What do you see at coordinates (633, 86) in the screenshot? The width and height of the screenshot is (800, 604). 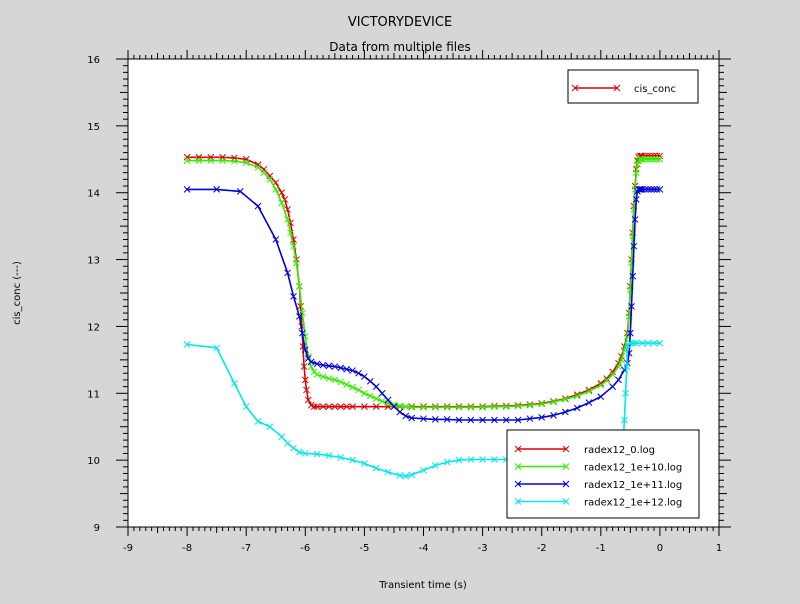 I see `legend-box` at bounding box center [633, 86].